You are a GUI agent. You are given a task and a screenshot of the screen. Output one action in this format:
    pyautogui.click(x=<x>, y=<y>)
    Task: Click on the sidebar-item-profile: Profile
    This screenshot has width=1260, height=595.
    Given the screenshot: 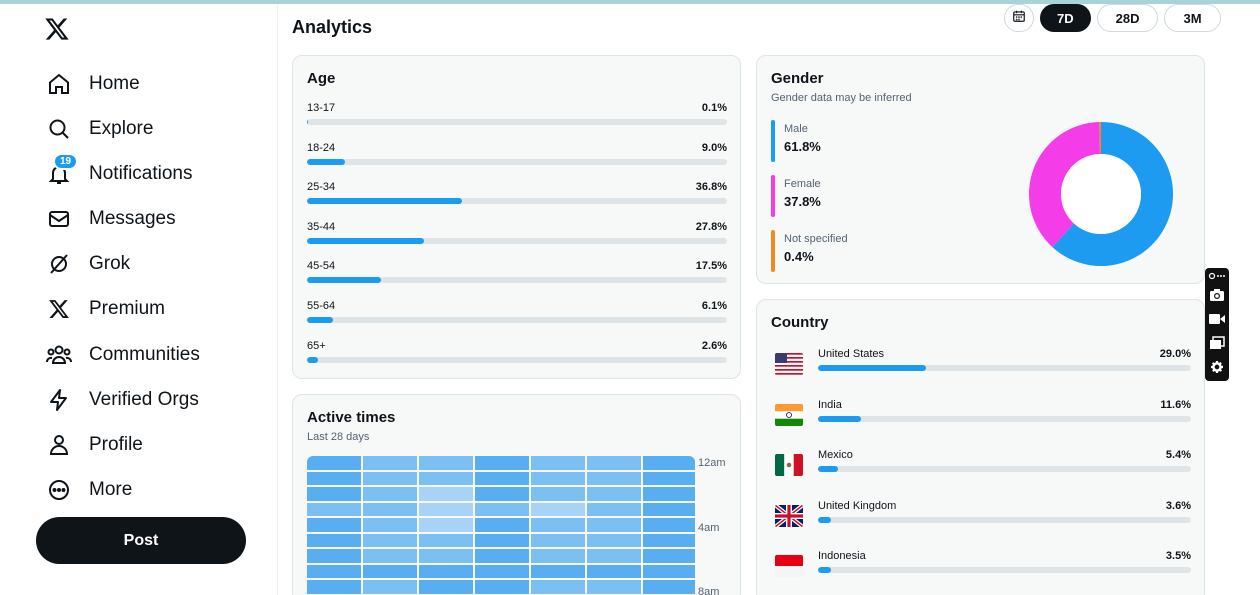 What is the action you would take?
    pyautogui.click(x=93, y=445)
    